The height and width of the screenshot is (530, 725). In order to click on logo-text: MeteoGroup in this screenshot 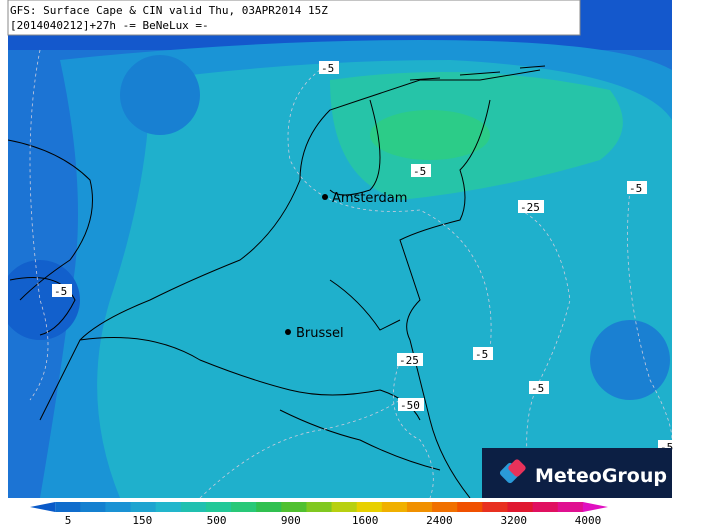, I will do `click(601, 476)`.